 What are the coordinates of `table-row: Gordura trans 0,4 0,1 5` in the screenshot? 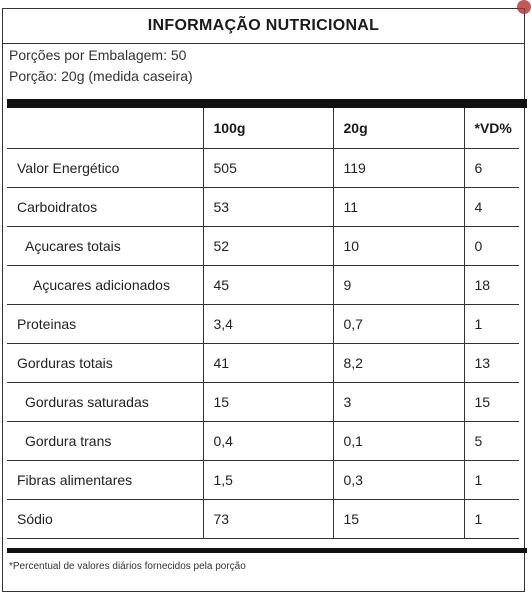 It's located at (263, 441).